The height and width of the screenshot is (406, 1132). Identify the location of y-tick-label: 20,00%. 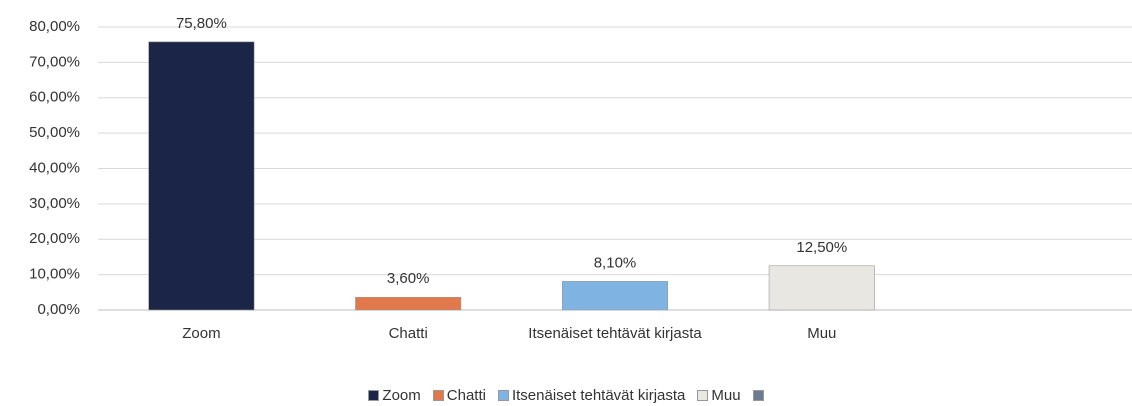
(54, 238).